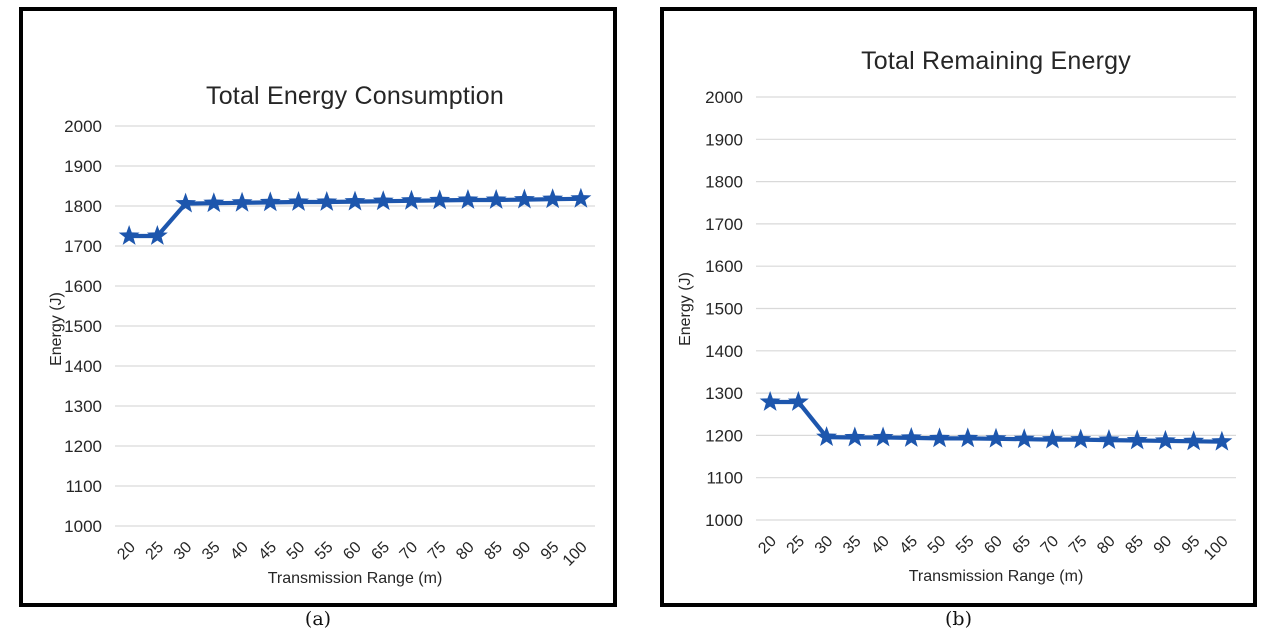  I want to click on svg-text: 1500, so click(724, 309).